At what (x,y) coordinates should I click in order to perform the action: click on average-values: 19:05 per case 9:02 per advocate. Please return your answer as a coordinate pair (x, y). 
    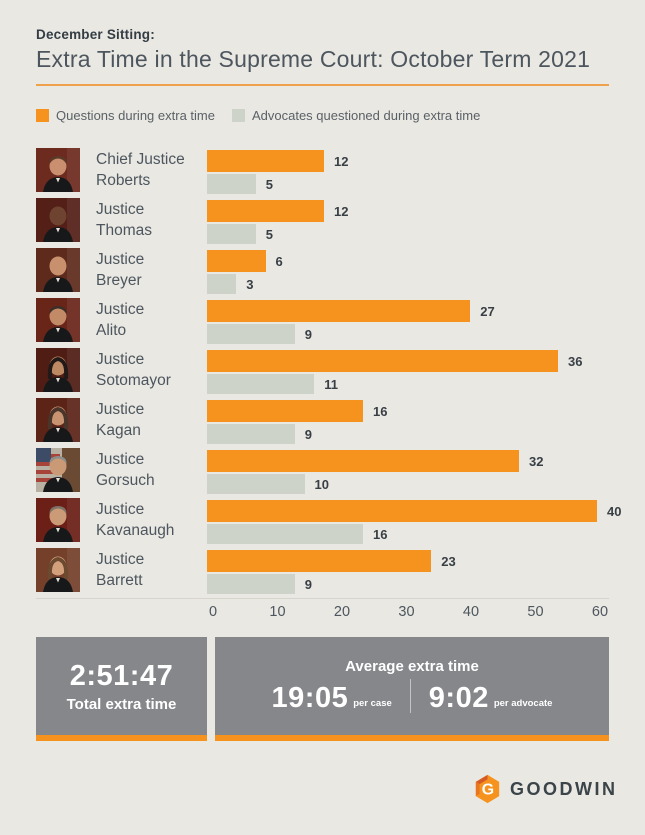
    Looking at the image, I should click on (412, 696).